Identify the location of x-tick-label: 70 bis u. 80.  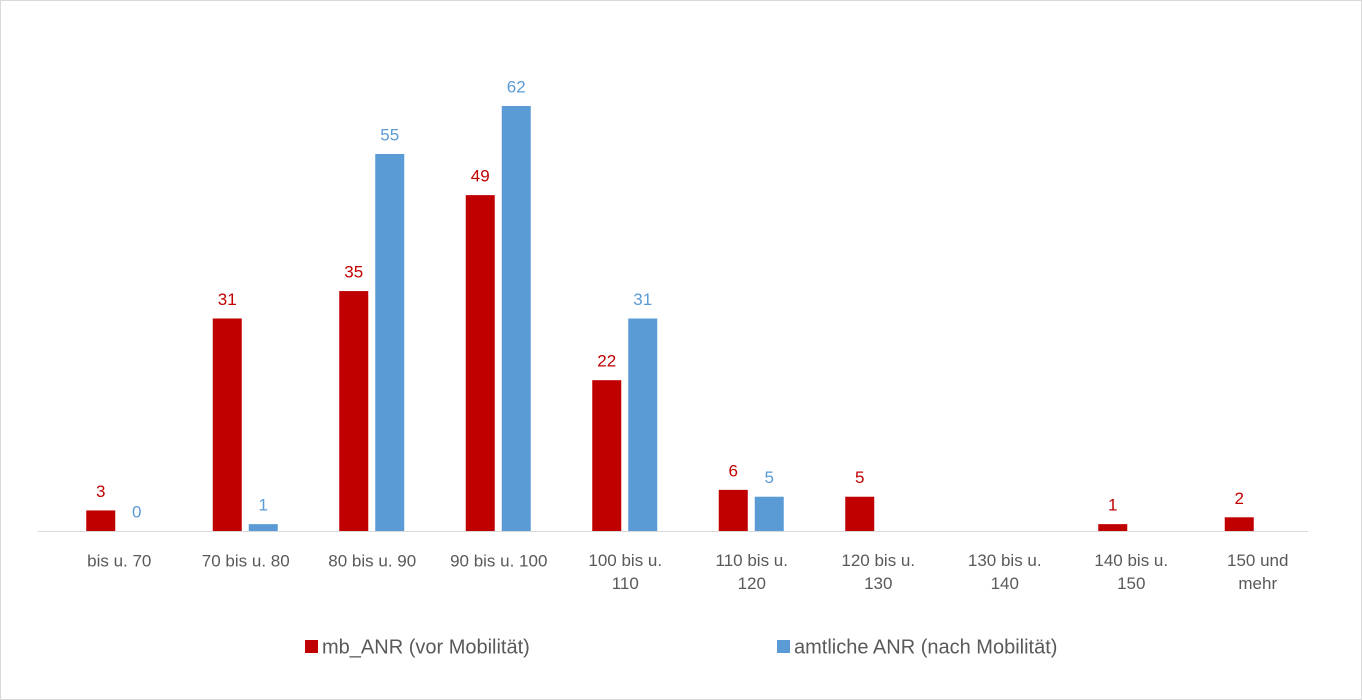
(246, 560).